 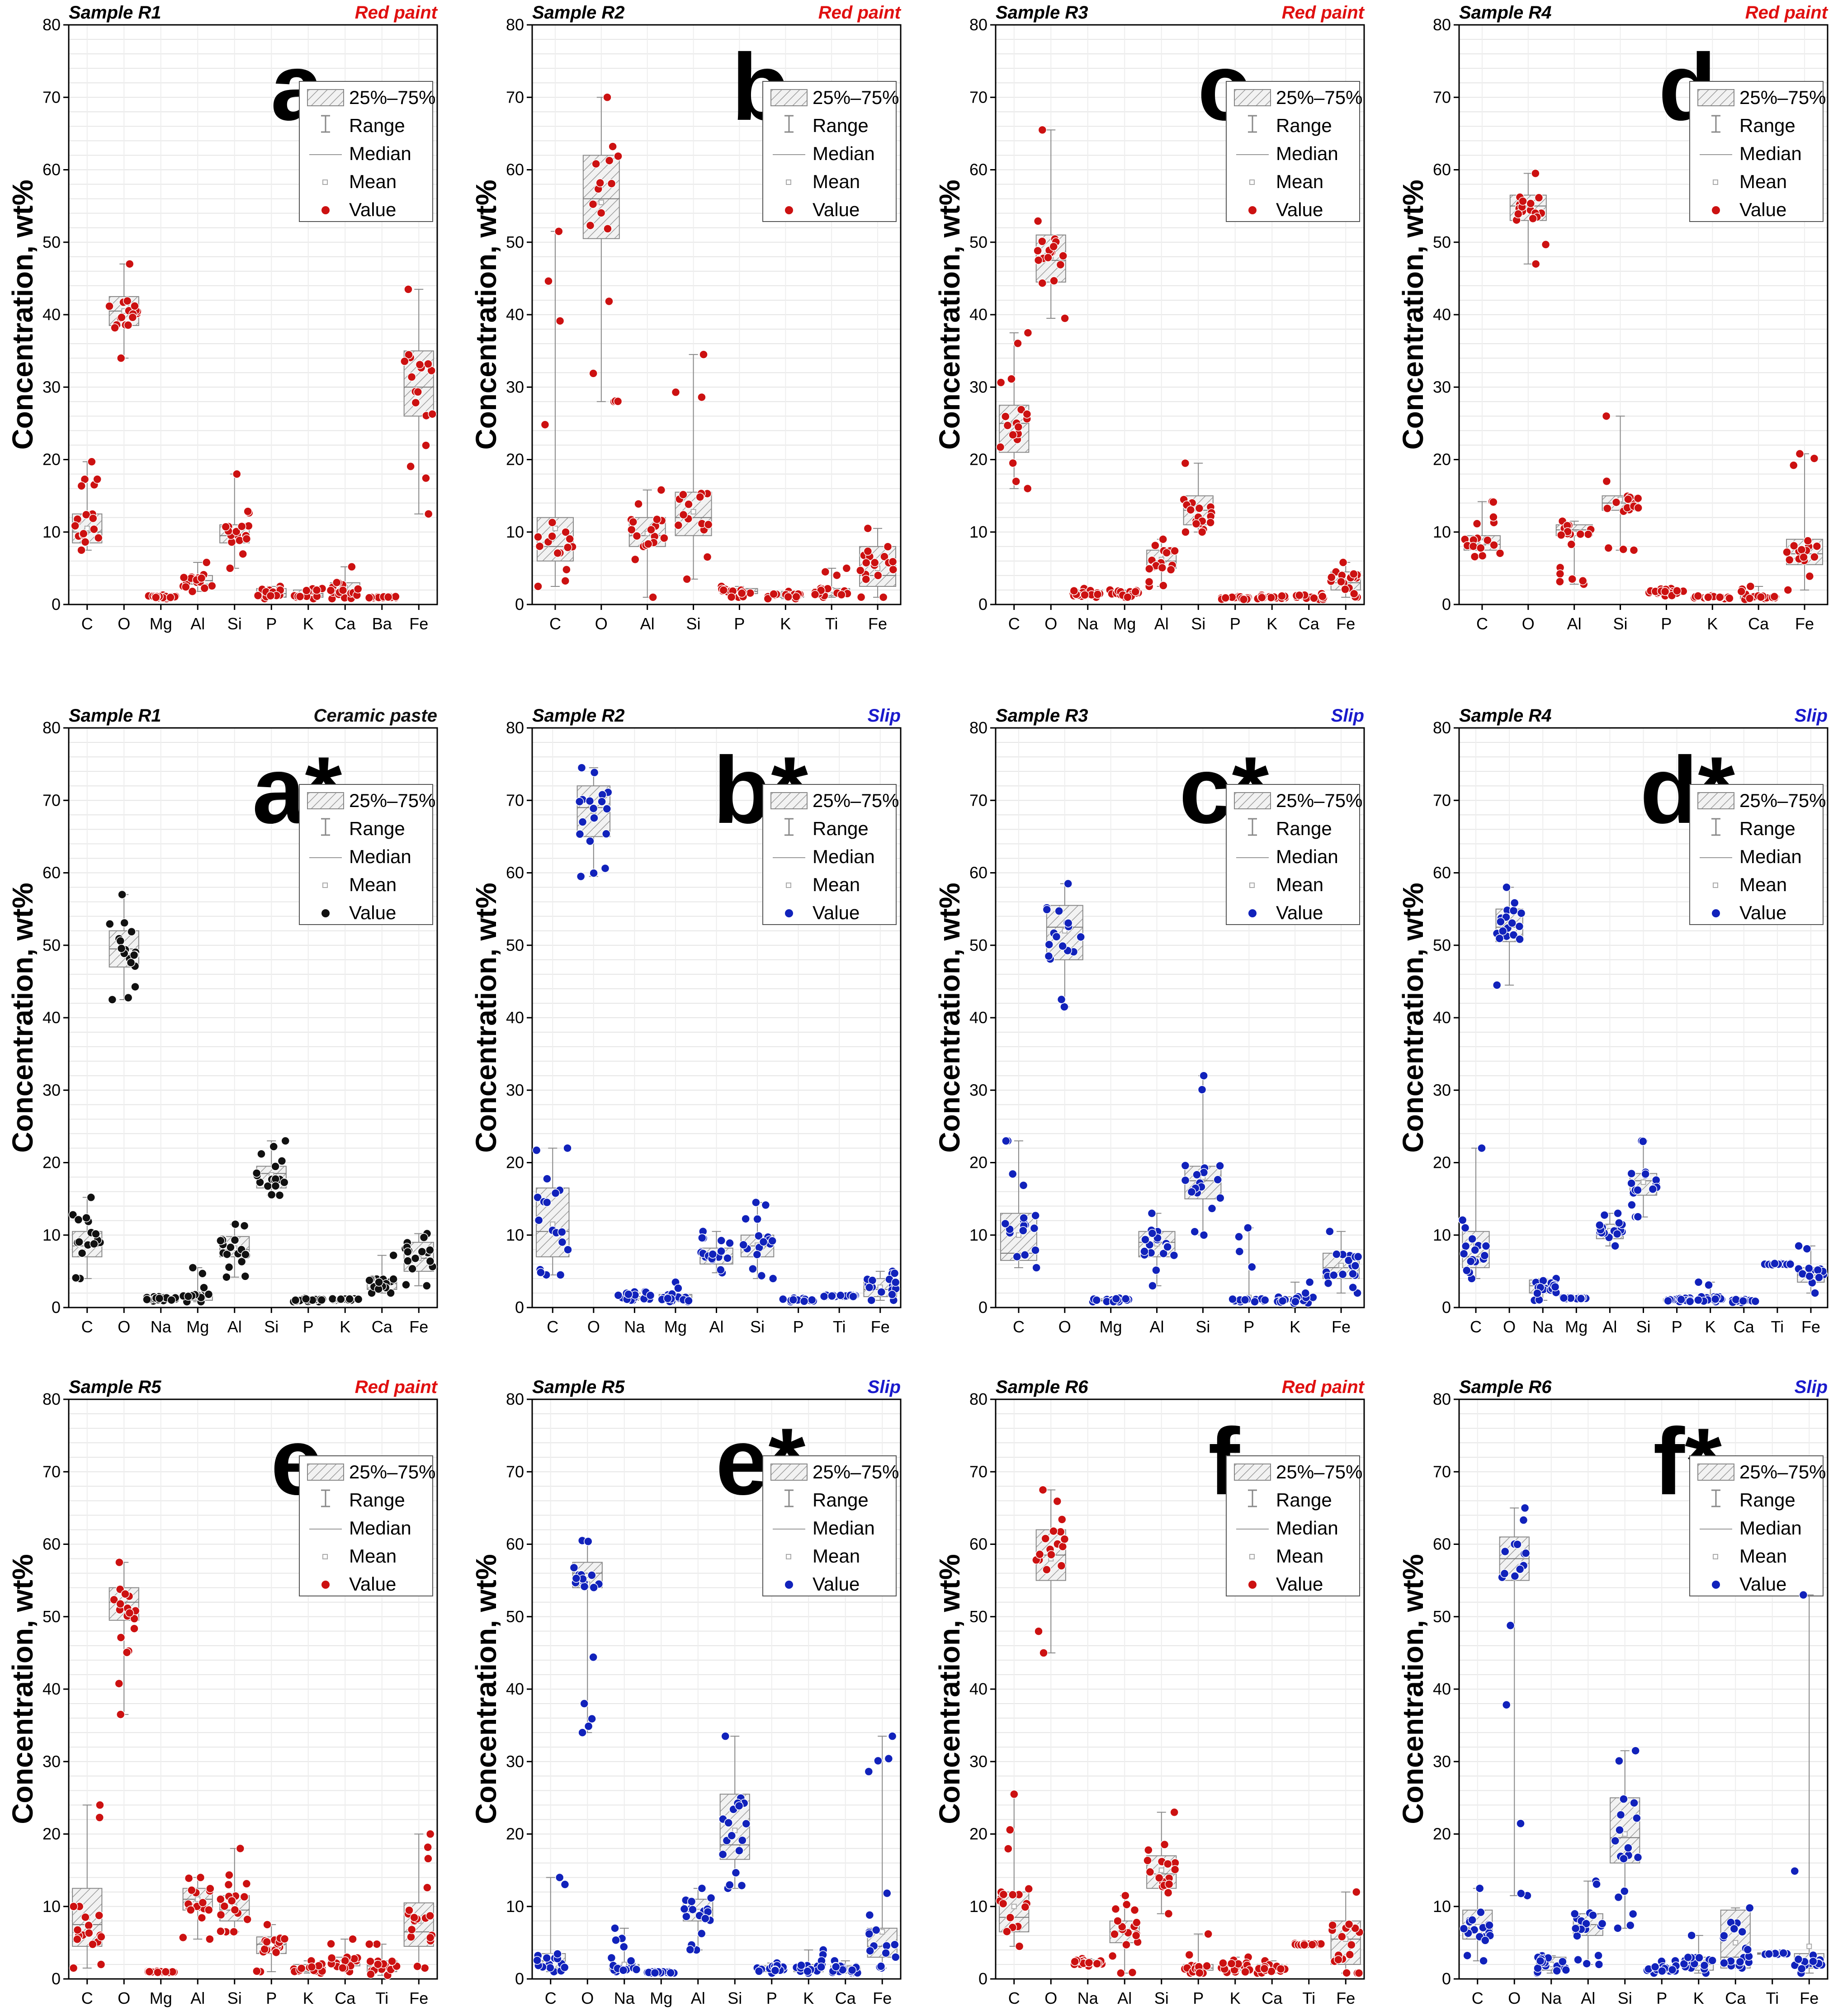 What do you see at coordinates (325, 1472) in the screenshot?
I see `legend-box-swatch` at bounding box center [325, 1472].